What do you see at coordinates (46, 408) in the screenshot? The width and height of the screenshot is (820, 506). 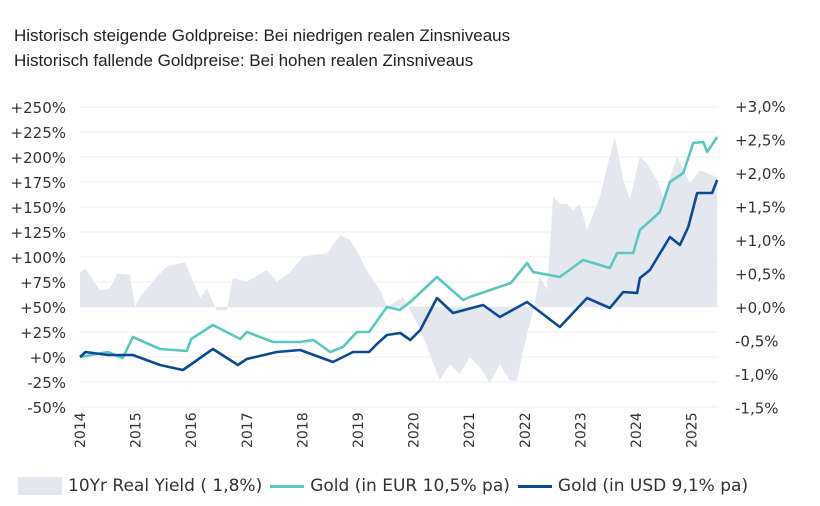 I see `y-left-tick-label: -50%` at bounding box center [46, 408].